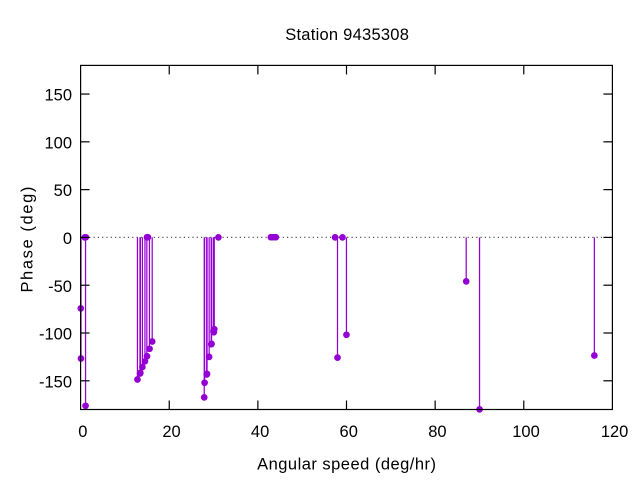  Describe the element at coordinates (349, 432) in the screenshot. I see `svg-text: 60` at that location.